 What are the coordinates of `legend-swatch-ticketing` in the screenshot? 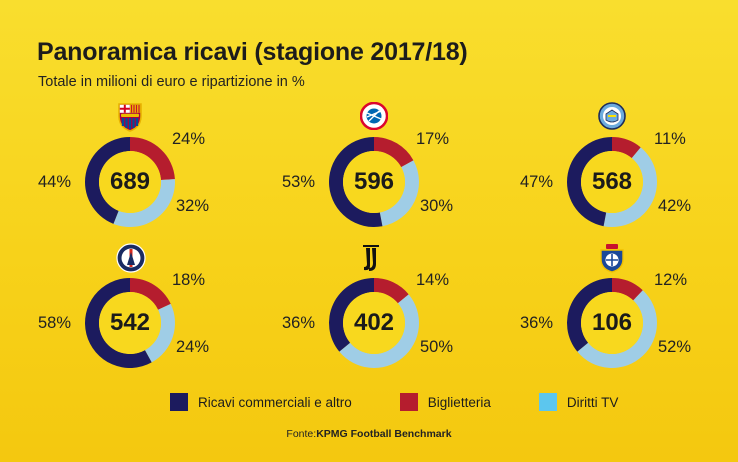 It's located at (408, 402).